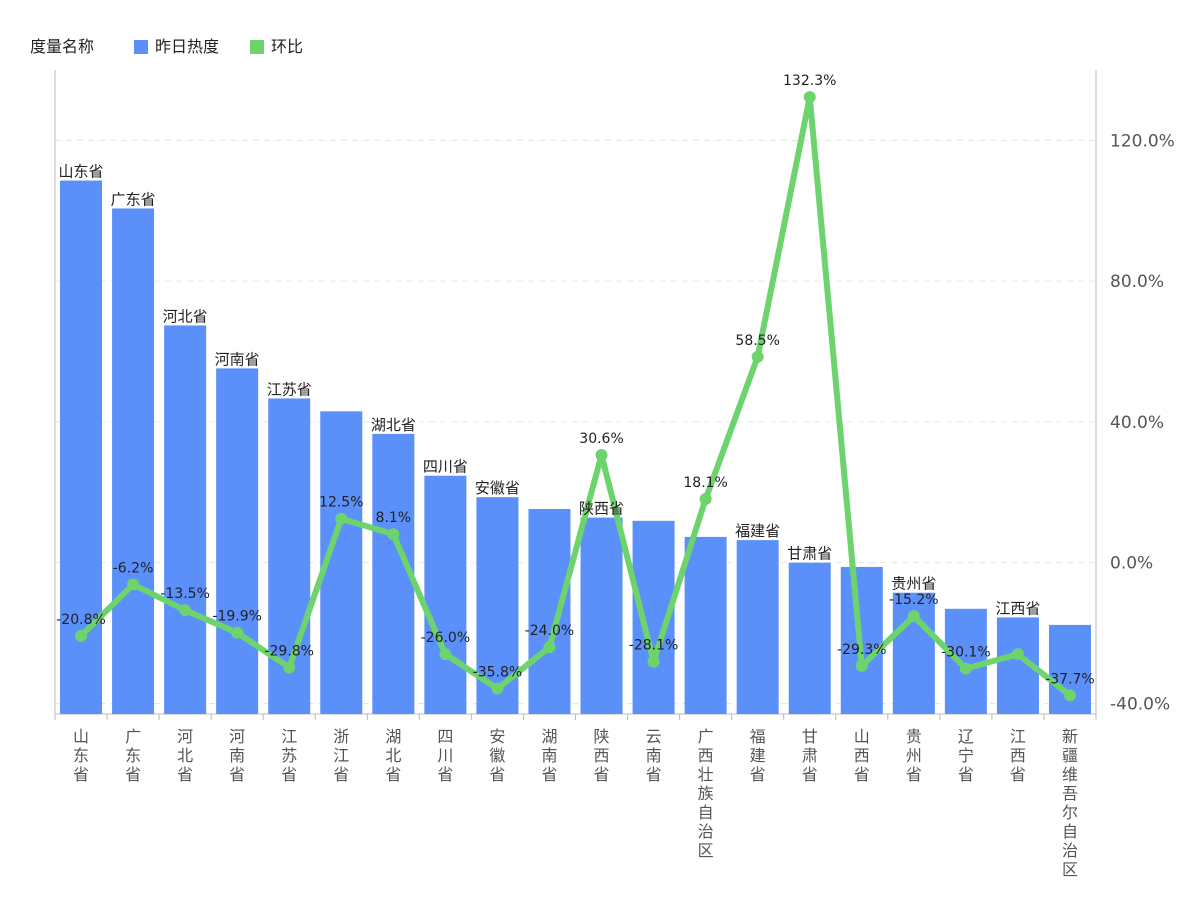  I want to click on bar-data-label: 湖北省, so click(393, 425).